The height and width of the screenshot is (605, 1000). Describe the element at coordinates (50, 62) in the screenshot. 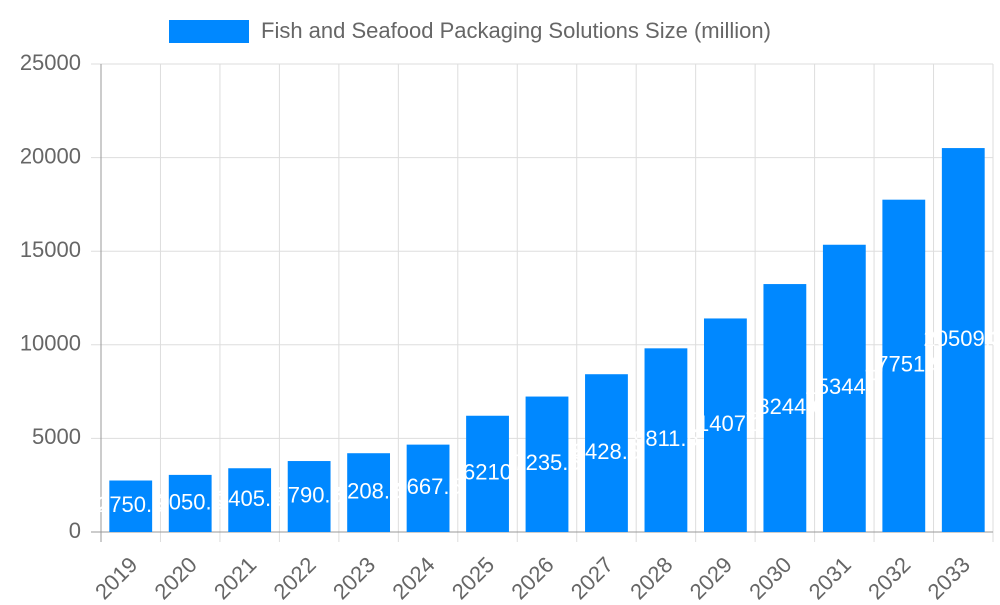

I see `y-tick-label: 25000` at that location.